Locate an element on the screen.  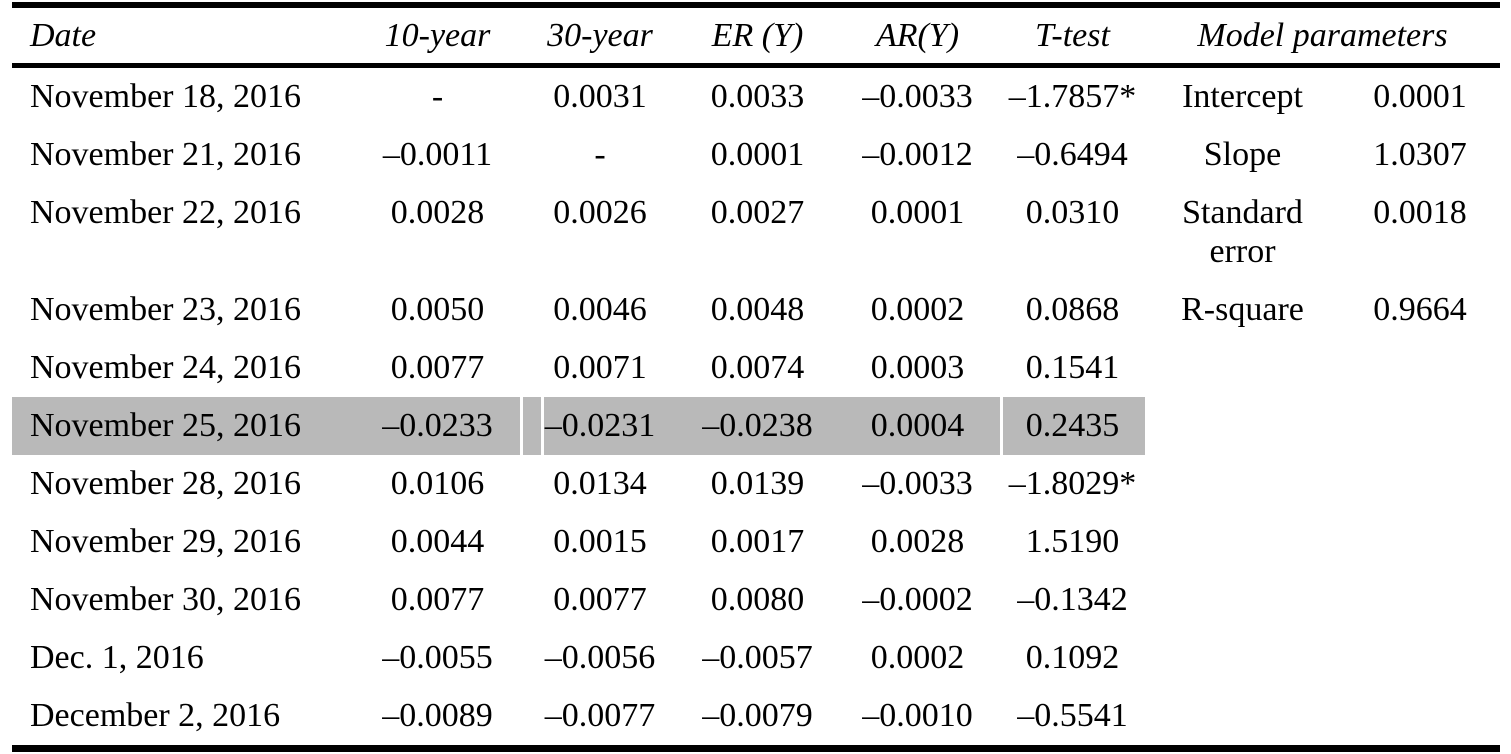
10-year-cell: –0.0089 is located at coordinates (437, 715).